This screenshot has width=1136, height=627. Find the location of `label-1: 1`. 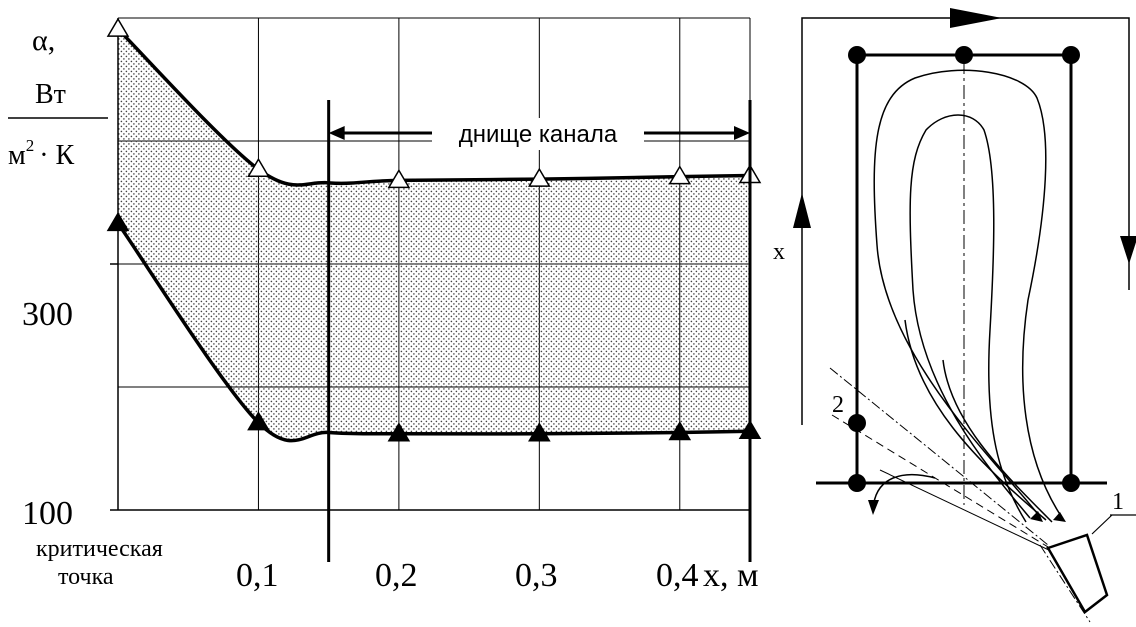

label-1: 1 is located at coordinates (1118, 502).